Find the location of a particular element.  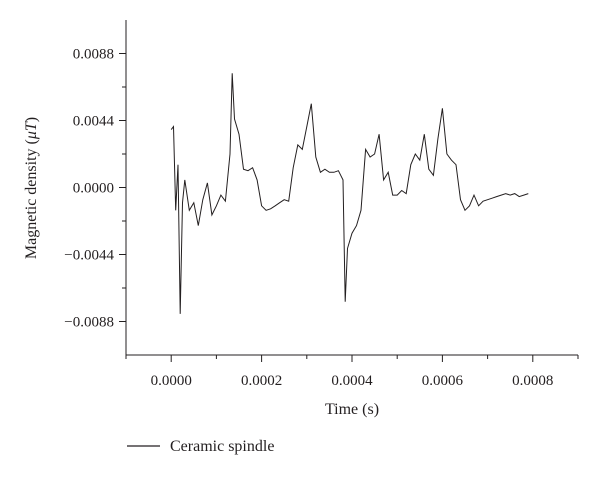

x-tick-label: 0.0008 is located at coordinates (532, 381).